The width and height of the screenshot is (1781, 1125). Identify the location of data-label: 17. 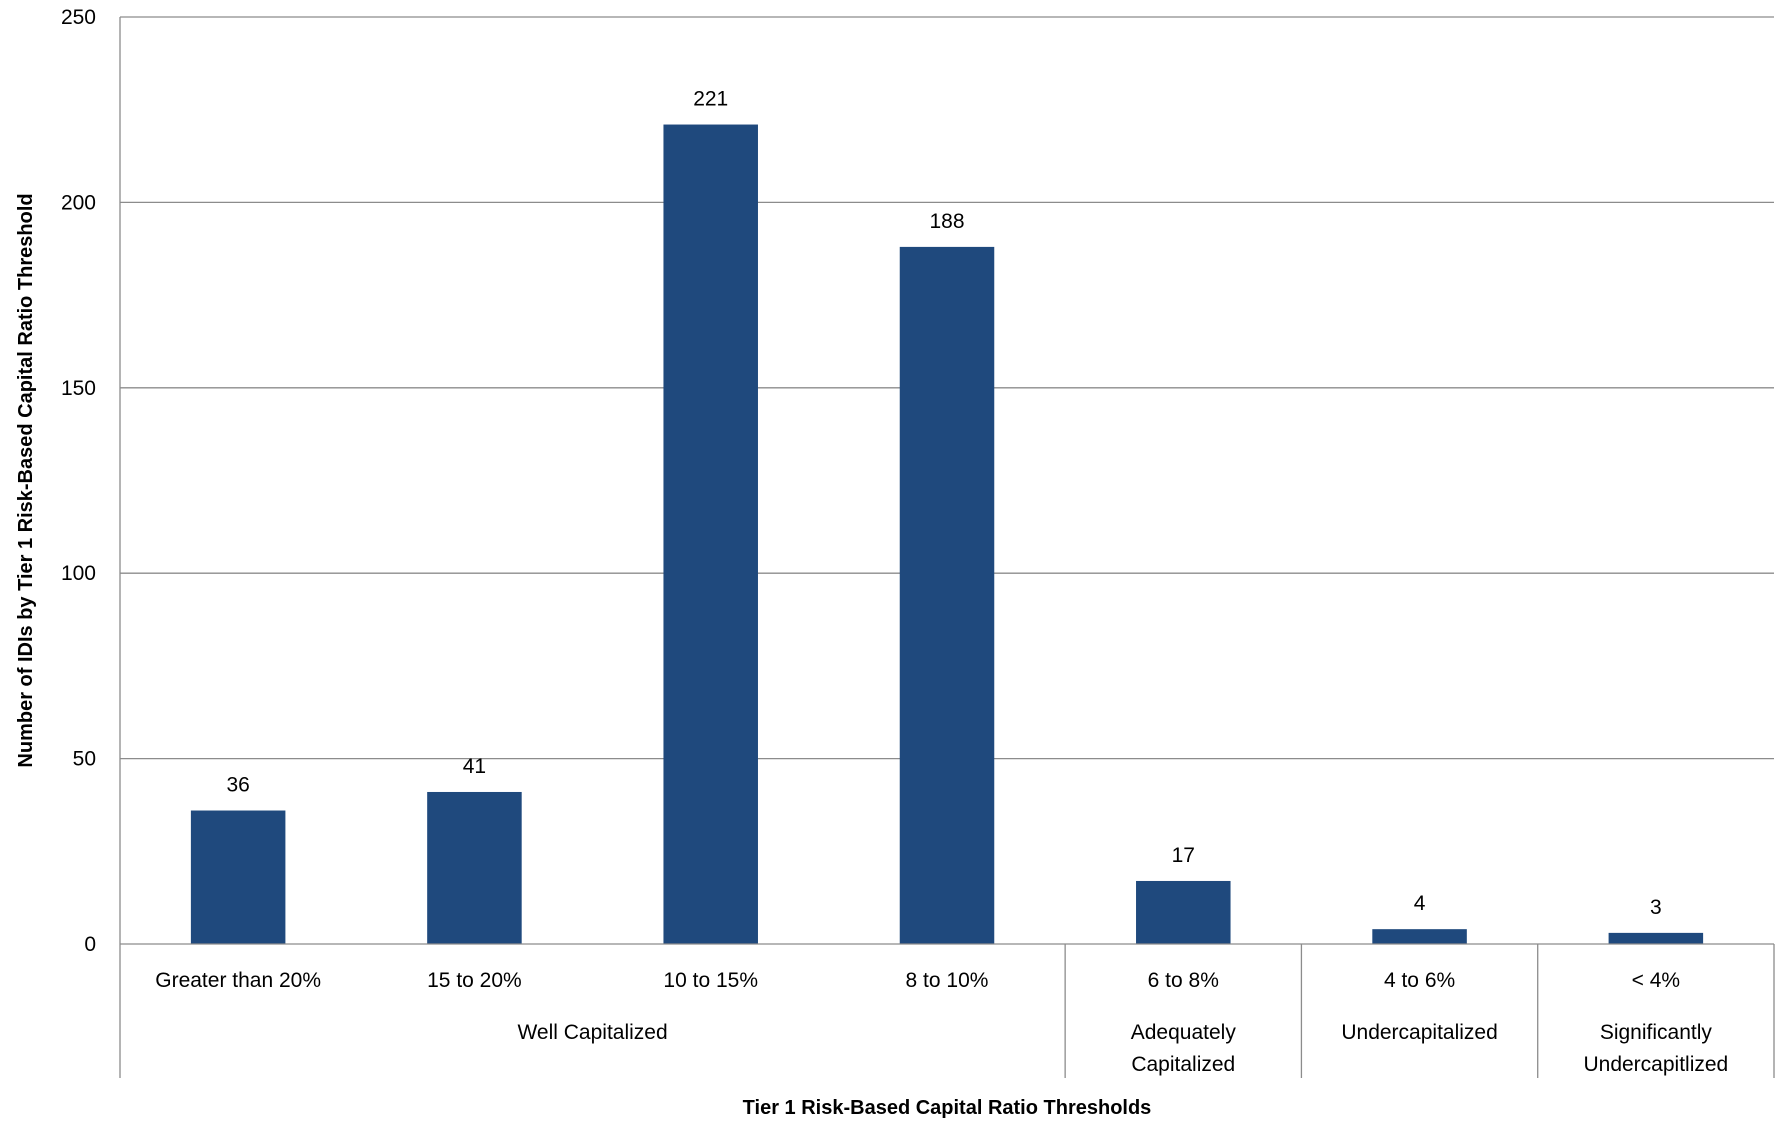
(1183, 855).